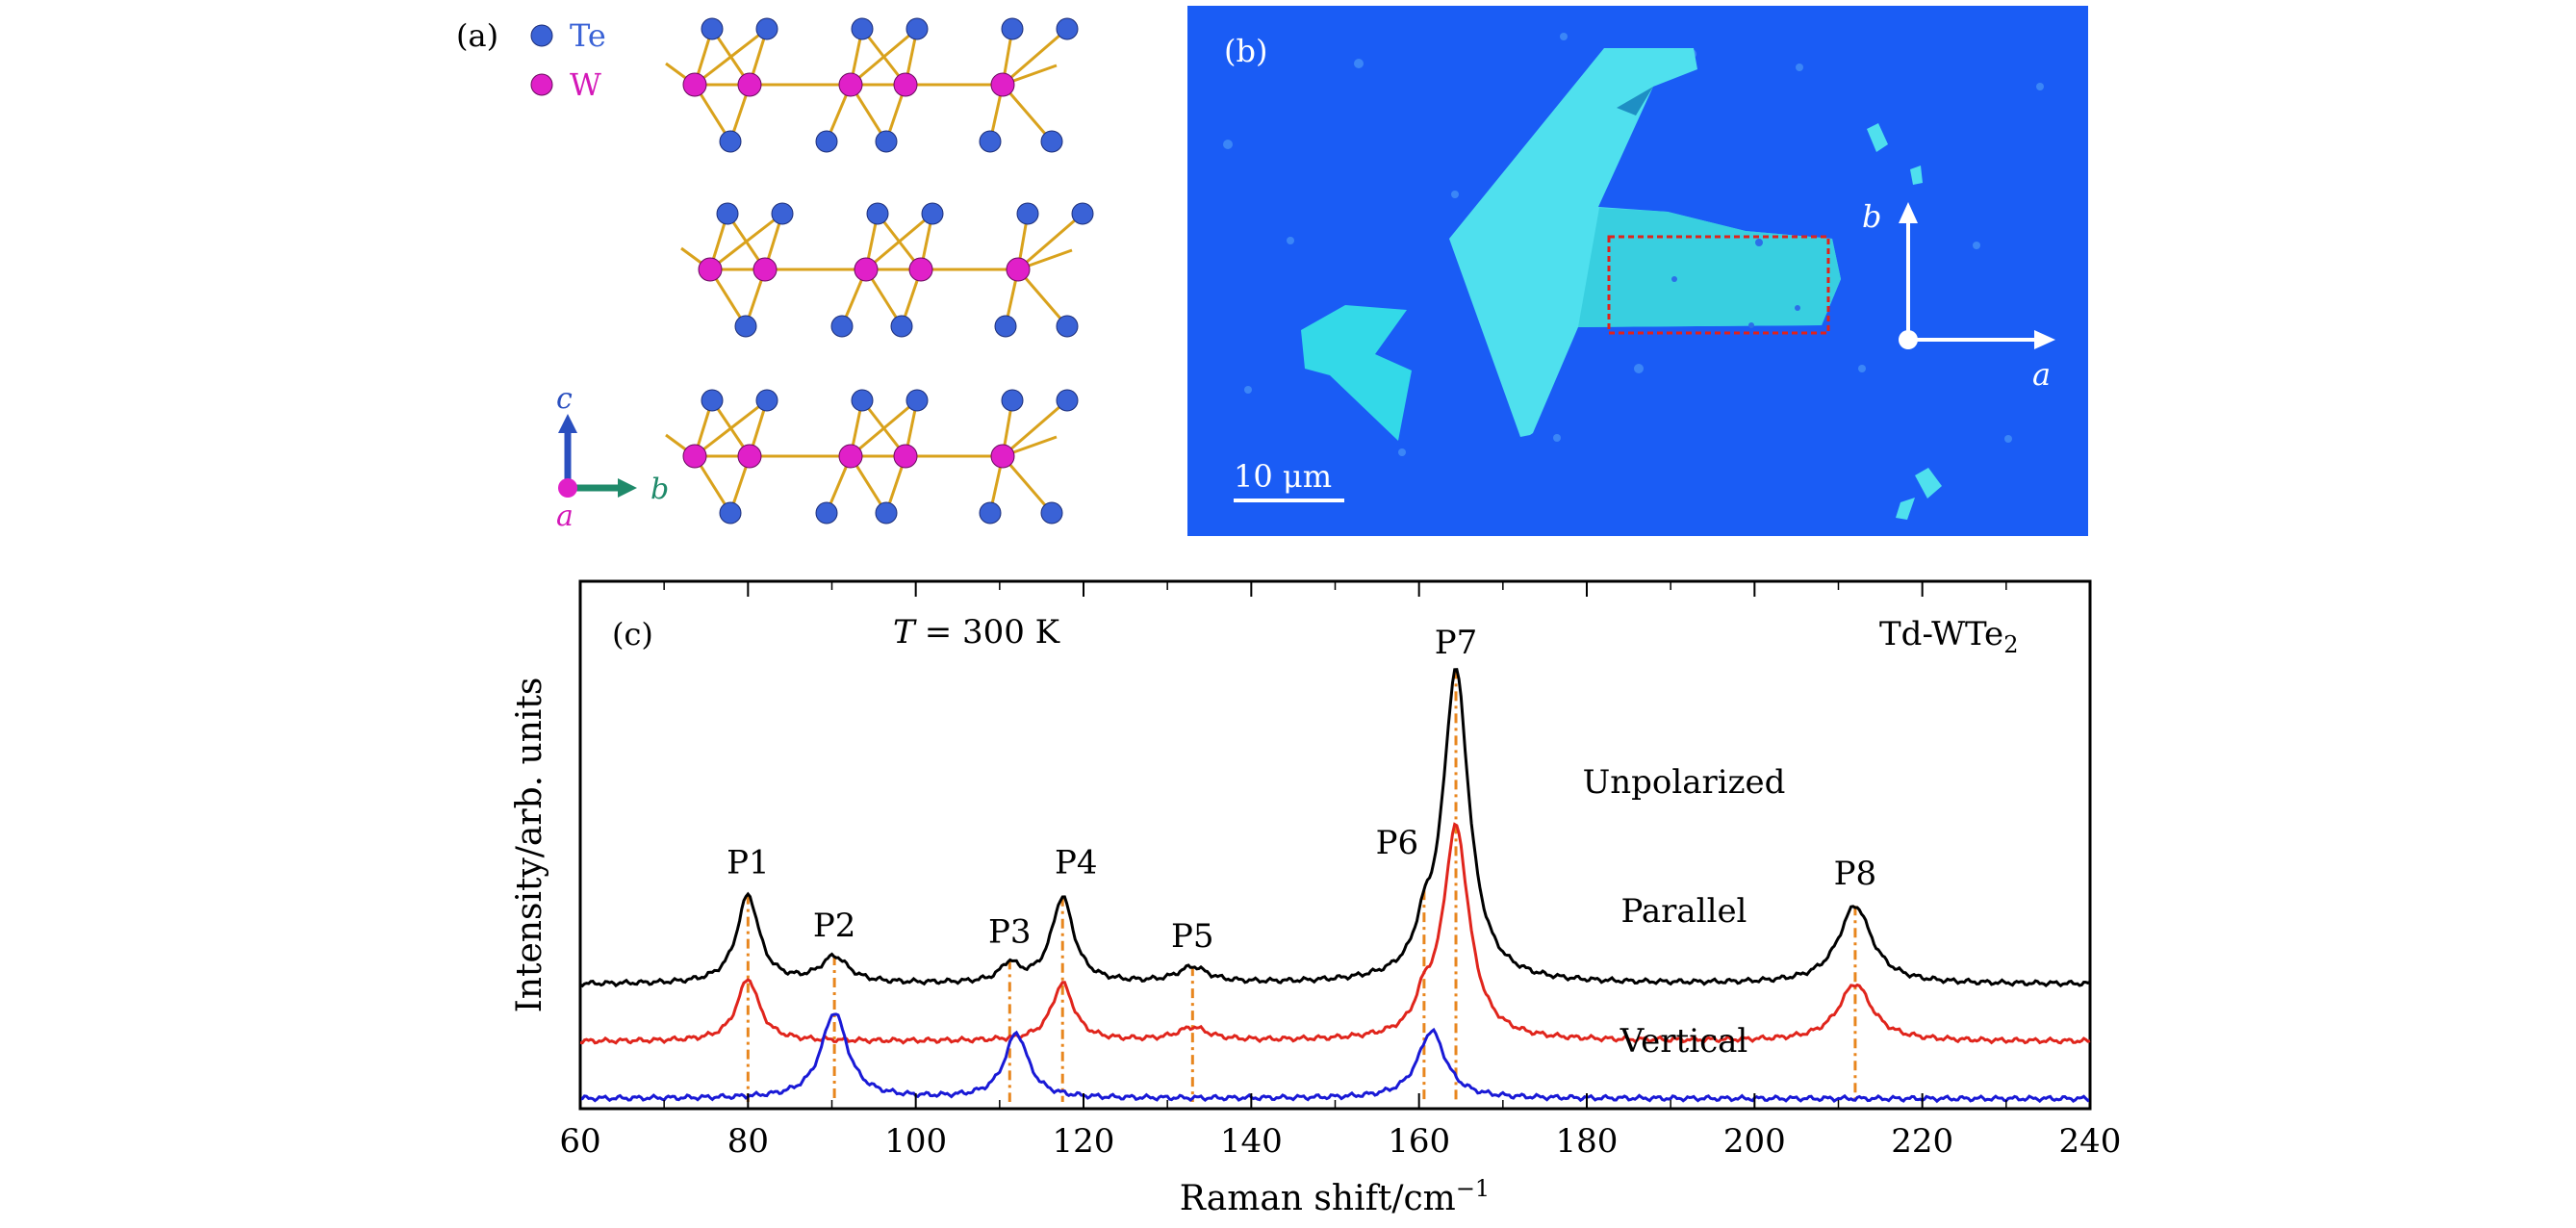  Describe the element at coordinates (1010, 932) in the screenshot. I see `peak-label: P3` at that location.